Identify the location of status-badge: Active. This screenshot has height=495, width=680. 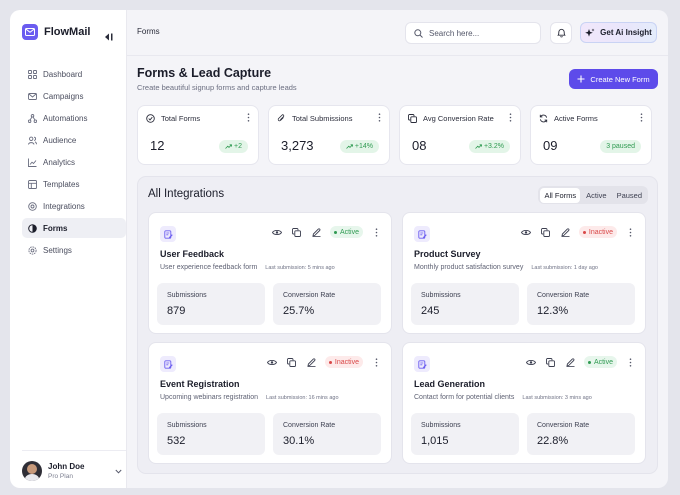
(600, 362).